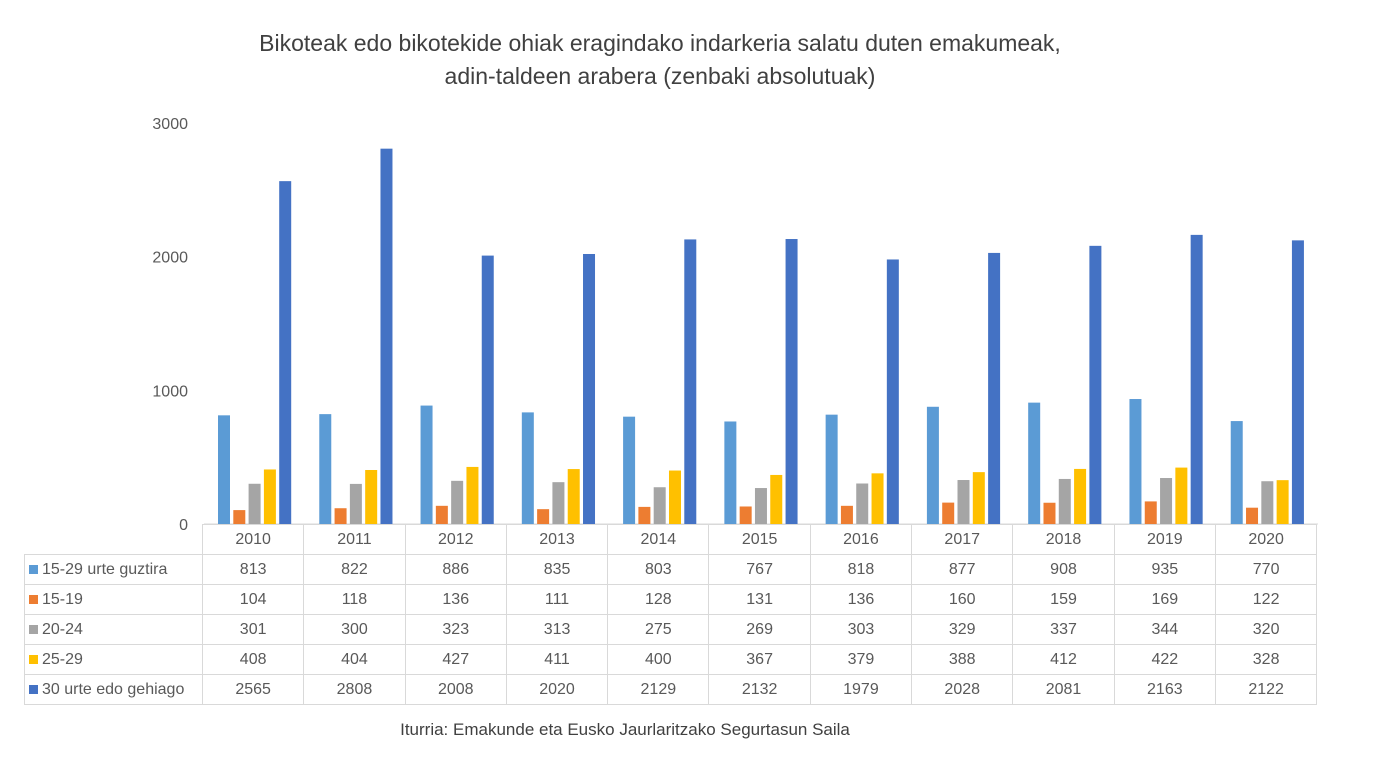  Describe the element at coordinates (354, 539) in the screenshot. I see `x-tick-label: 2011` at that location.